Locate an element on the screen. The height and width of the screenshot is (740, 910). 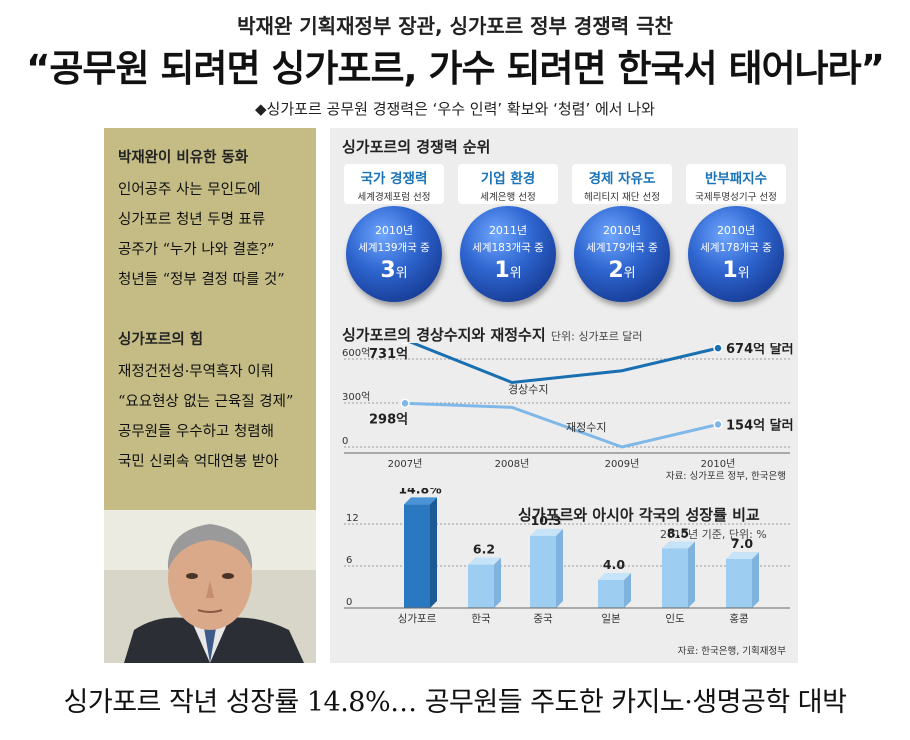
rank-ball: 2011년 세계183개국 중 1위 is located at coordinates (508, 254).